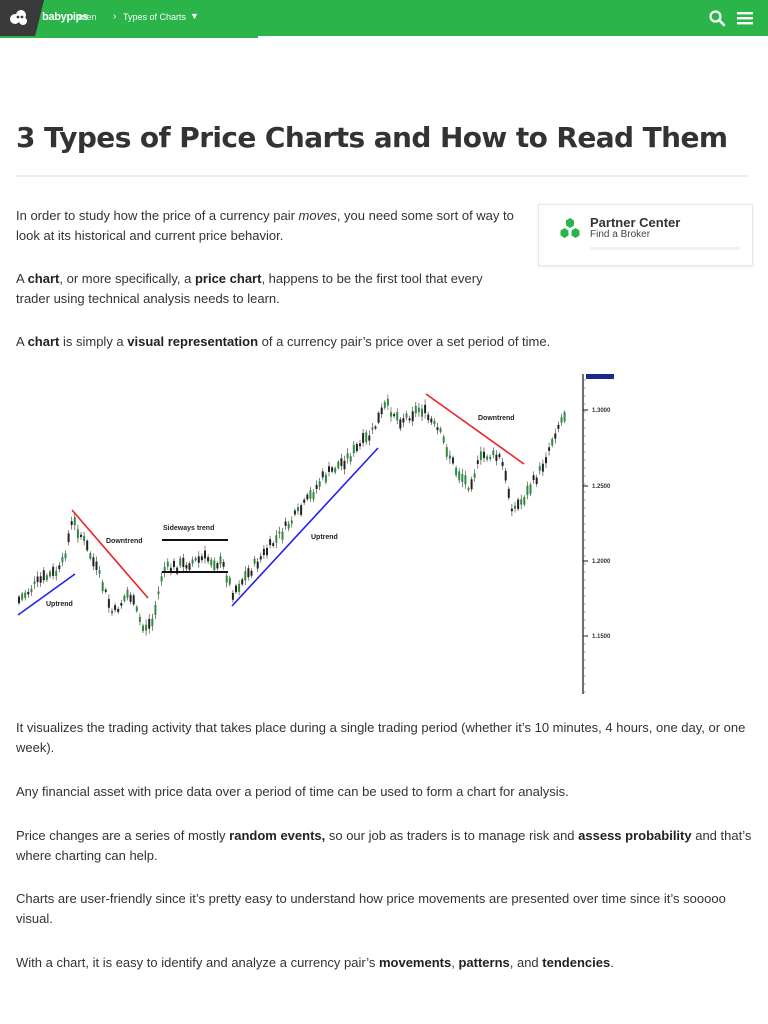 This screenshot has height=1024, width=768. Describe the element at coordinates (228, 278) in the screenshot. I see `term-price-chart: price chart` at that location.